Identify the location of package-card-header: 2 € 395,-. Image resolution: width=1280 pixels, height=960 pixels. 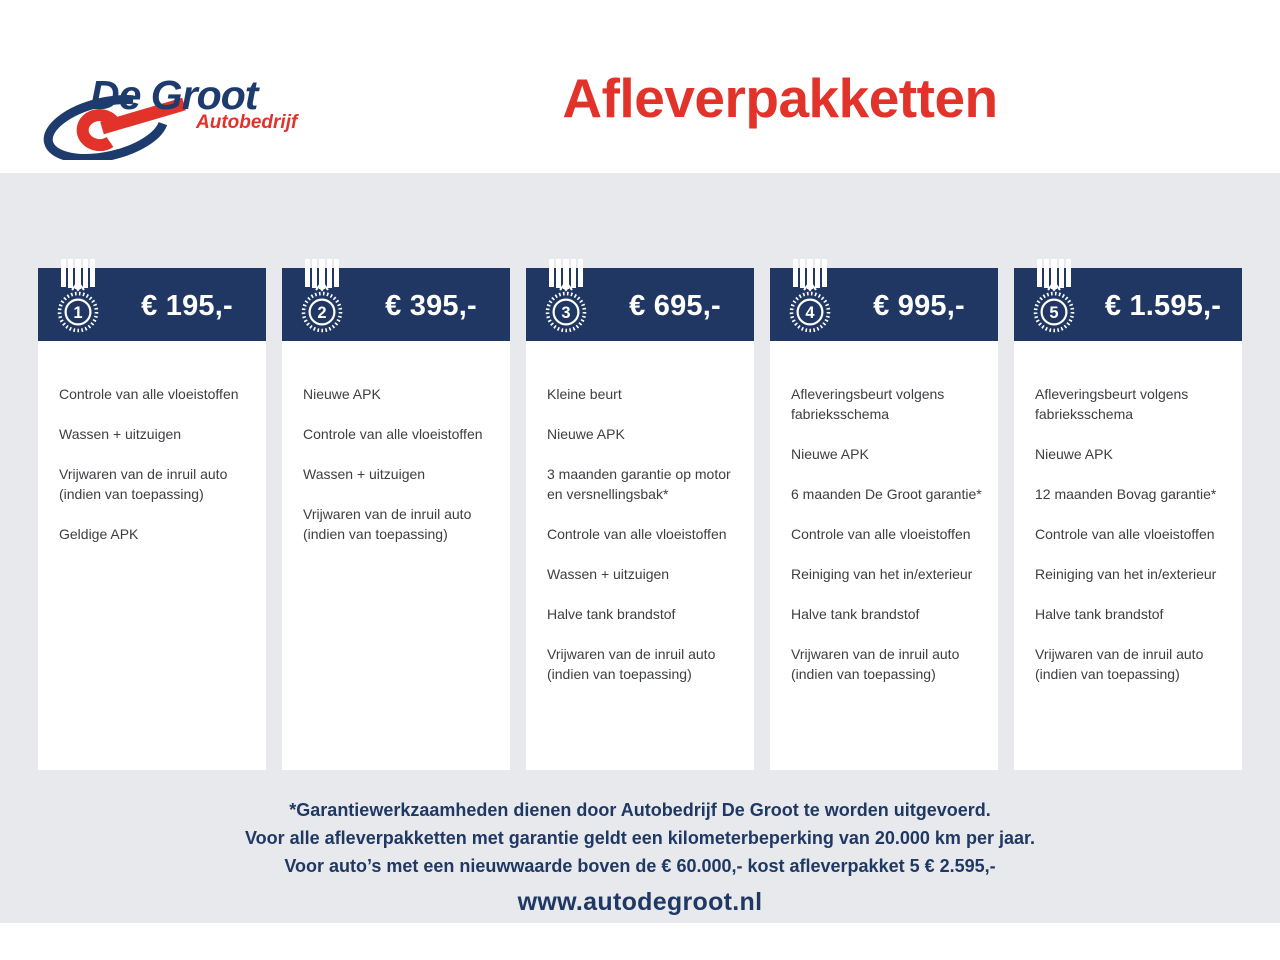
(396, 300).